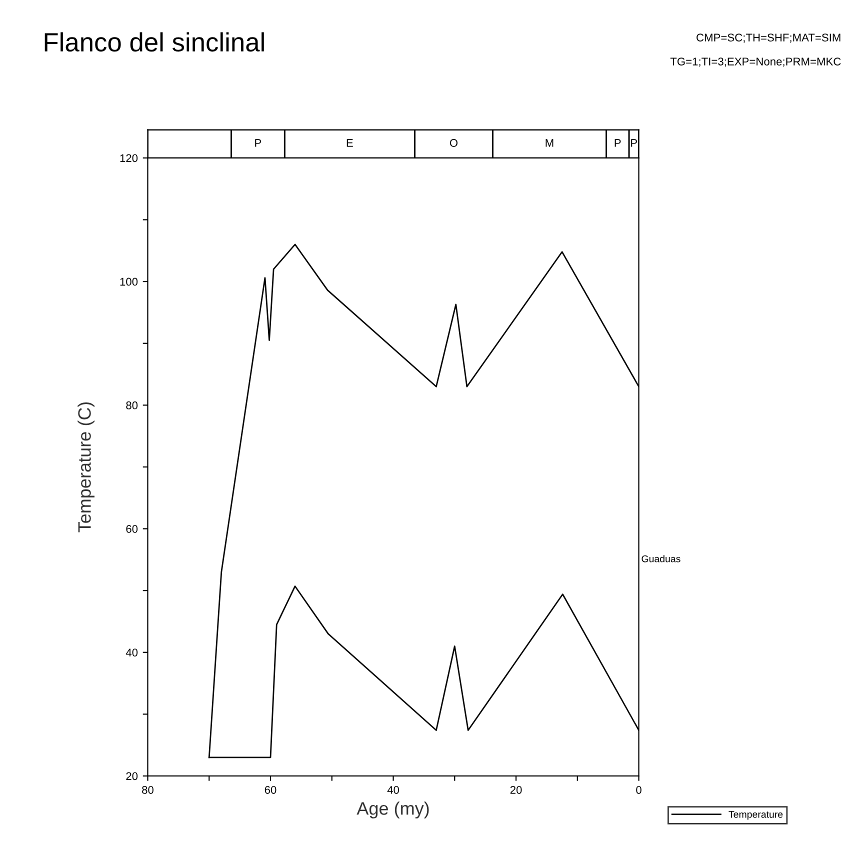 Image resolution: width=854 pixels, height=856 pixels. What do you see at coordinates (639, 790) in the screenshot?
I see `x-tick-label: 0` at bounding box center [639, 790].